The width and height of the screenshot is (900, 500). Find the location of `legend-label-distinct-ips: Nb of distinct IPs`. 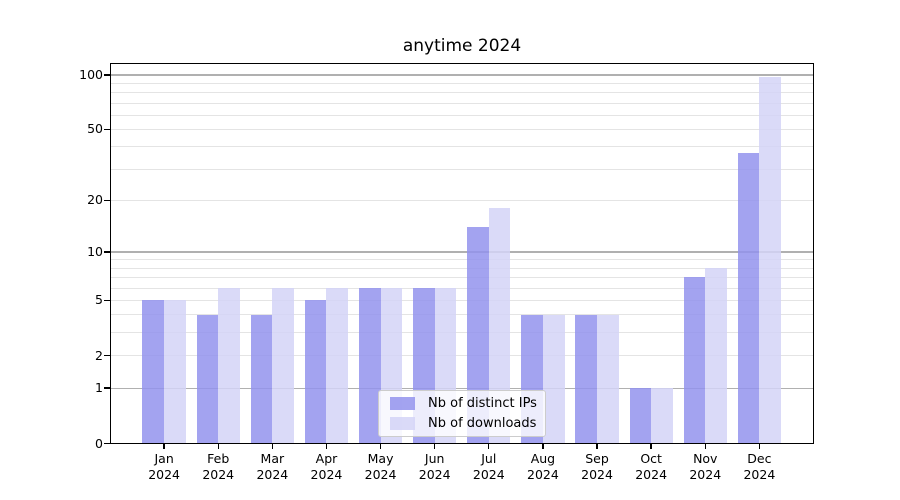

legend-label-distinct-ips: Nb of distinct IPs is located at coordinates (482, 404).